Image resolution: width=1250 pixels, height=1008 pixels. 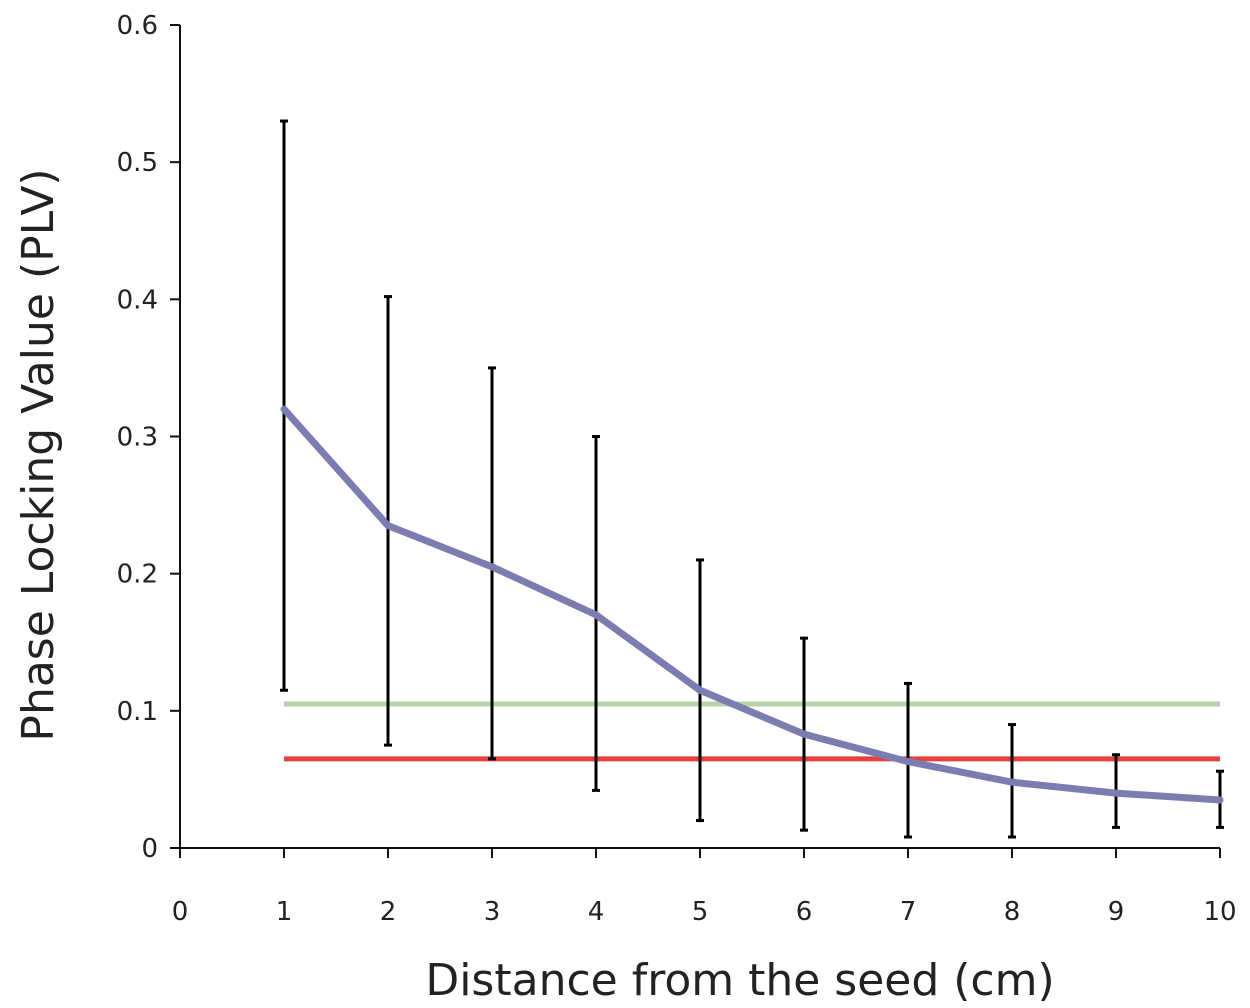 I want to click on y-tick-label: 0.3, so click(x=137, y=438).